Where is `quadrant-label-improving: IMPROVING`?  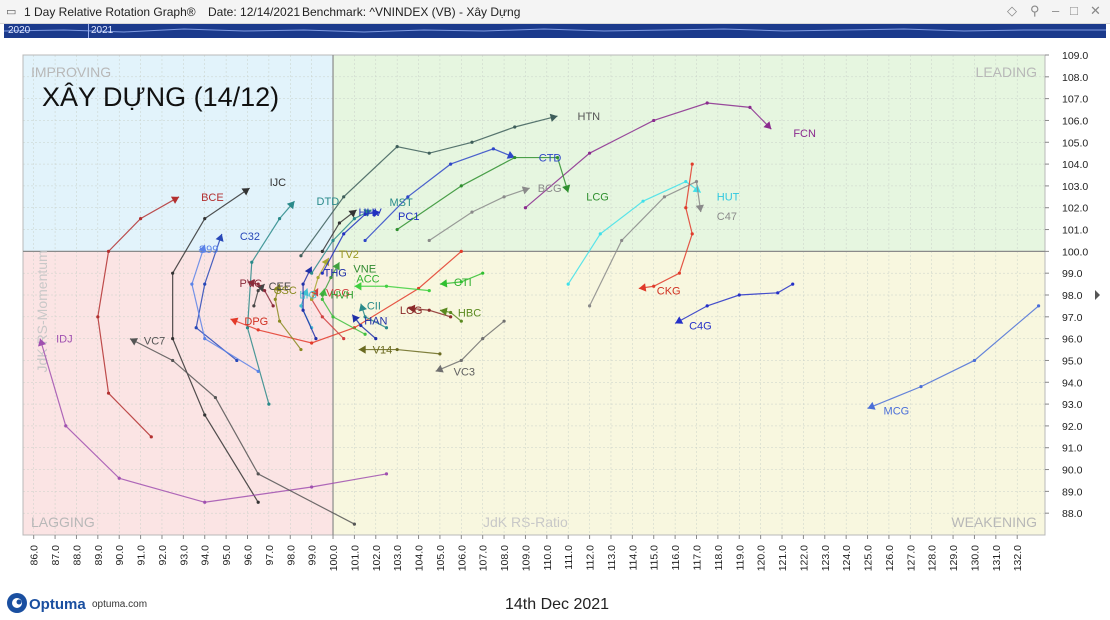 quadrant-label-improving: IMPROVING is located at coordinates (71, 72).